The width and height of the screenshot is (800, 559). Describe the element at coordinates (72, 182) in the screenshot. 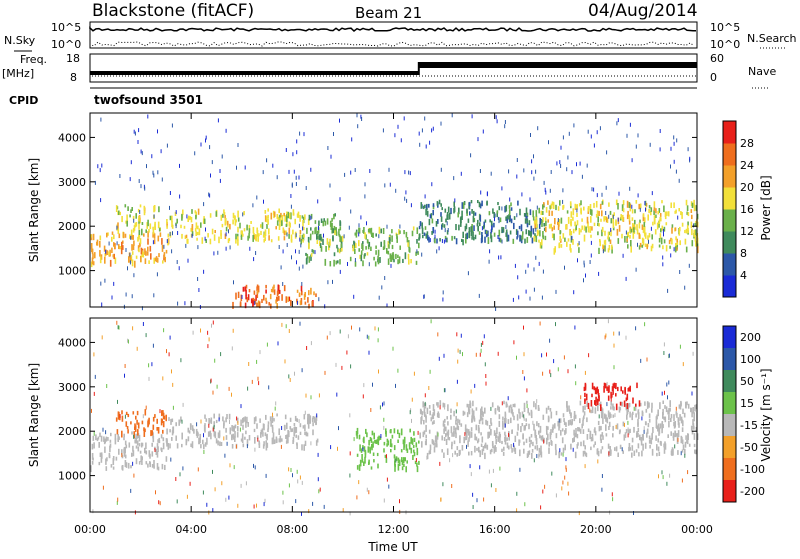

I see `y-tick-label: 3000` at that location.